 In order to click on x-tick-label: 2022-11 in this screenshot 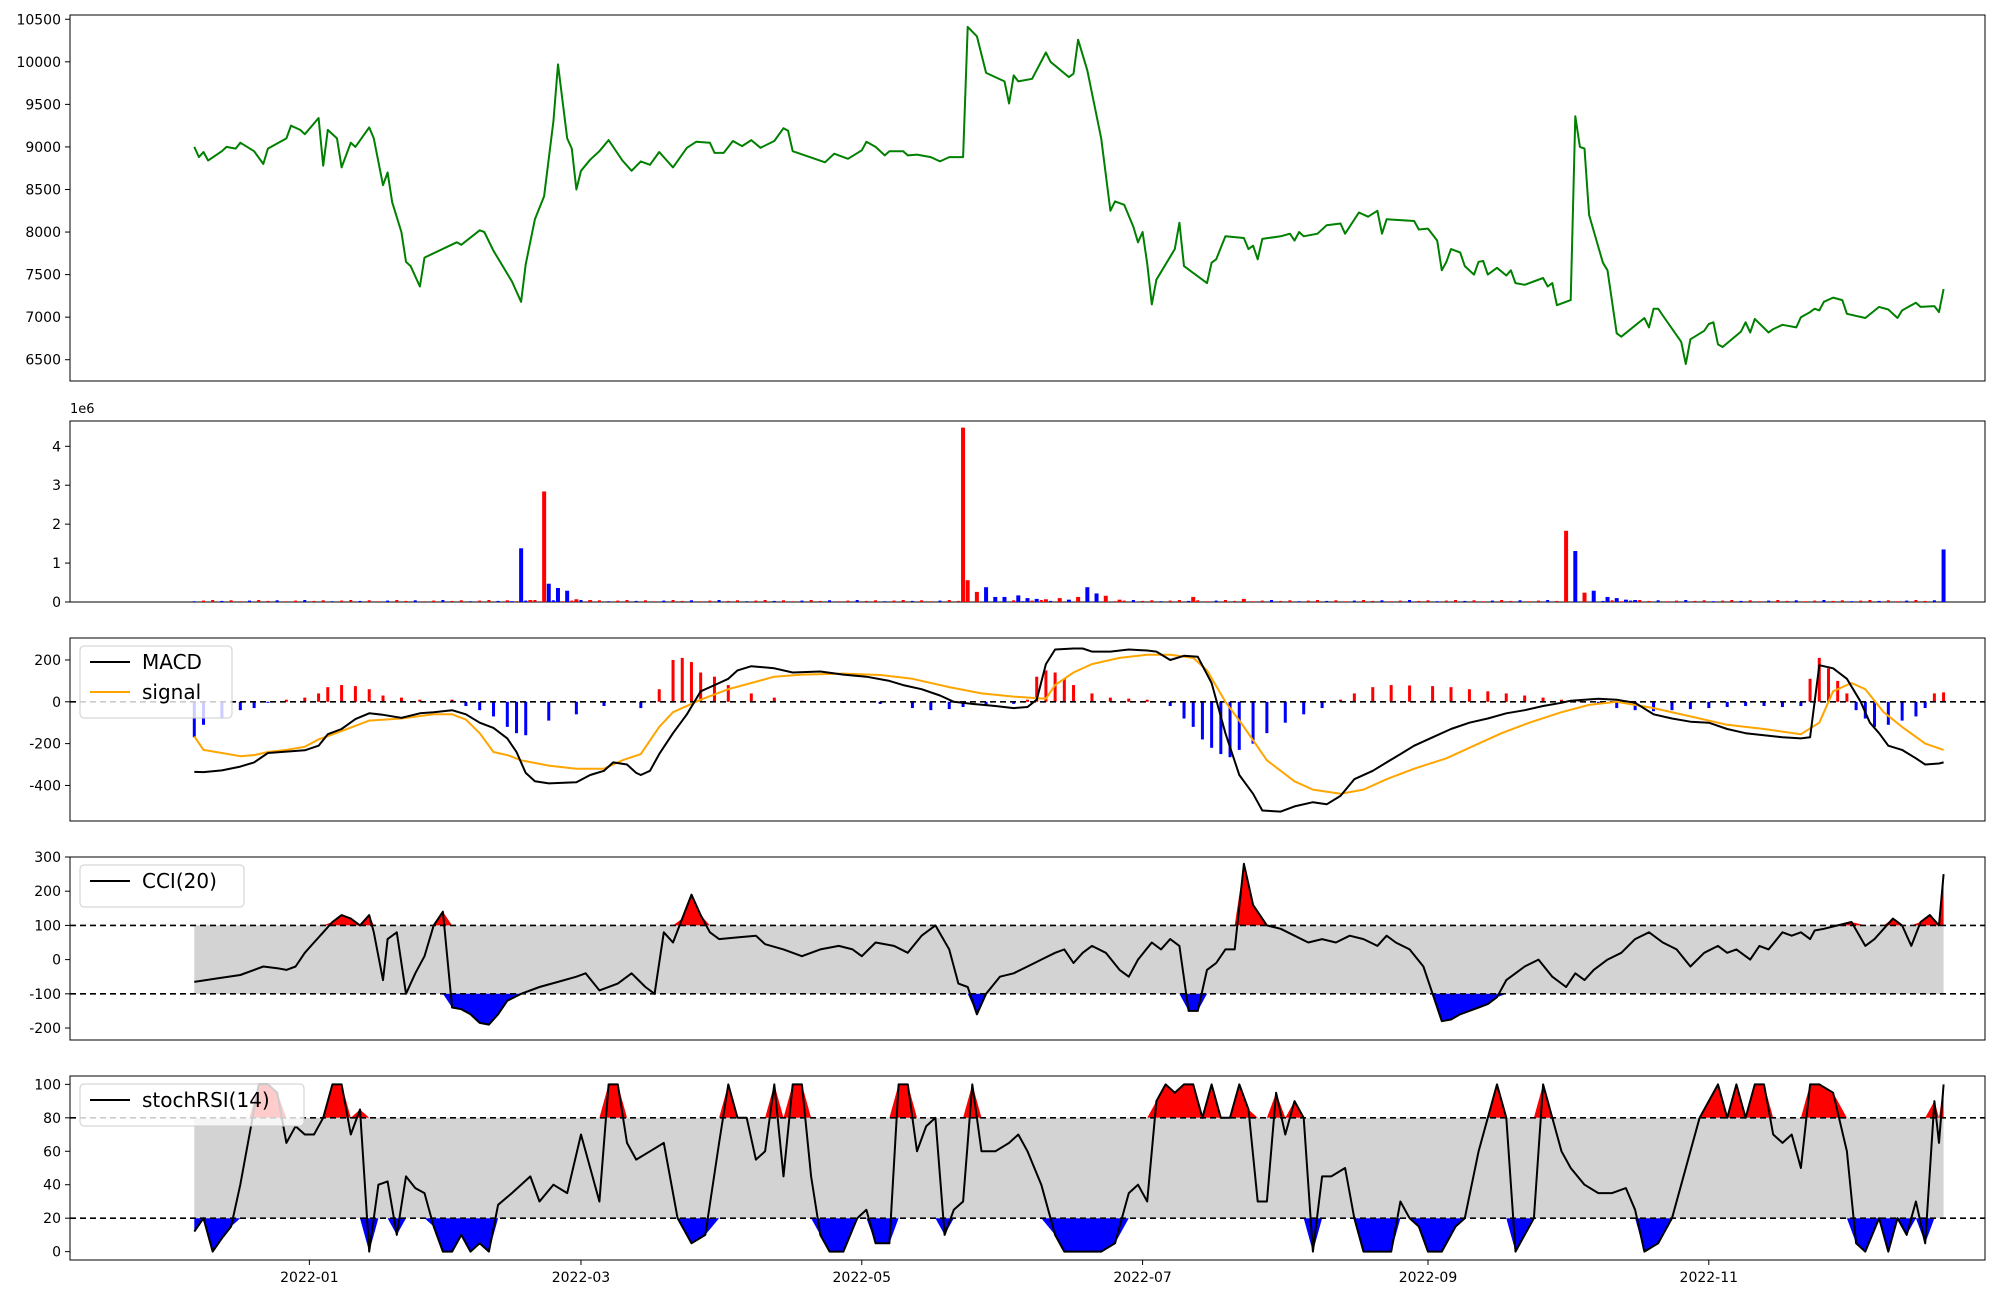, I will do `click(1709, 1278)`.